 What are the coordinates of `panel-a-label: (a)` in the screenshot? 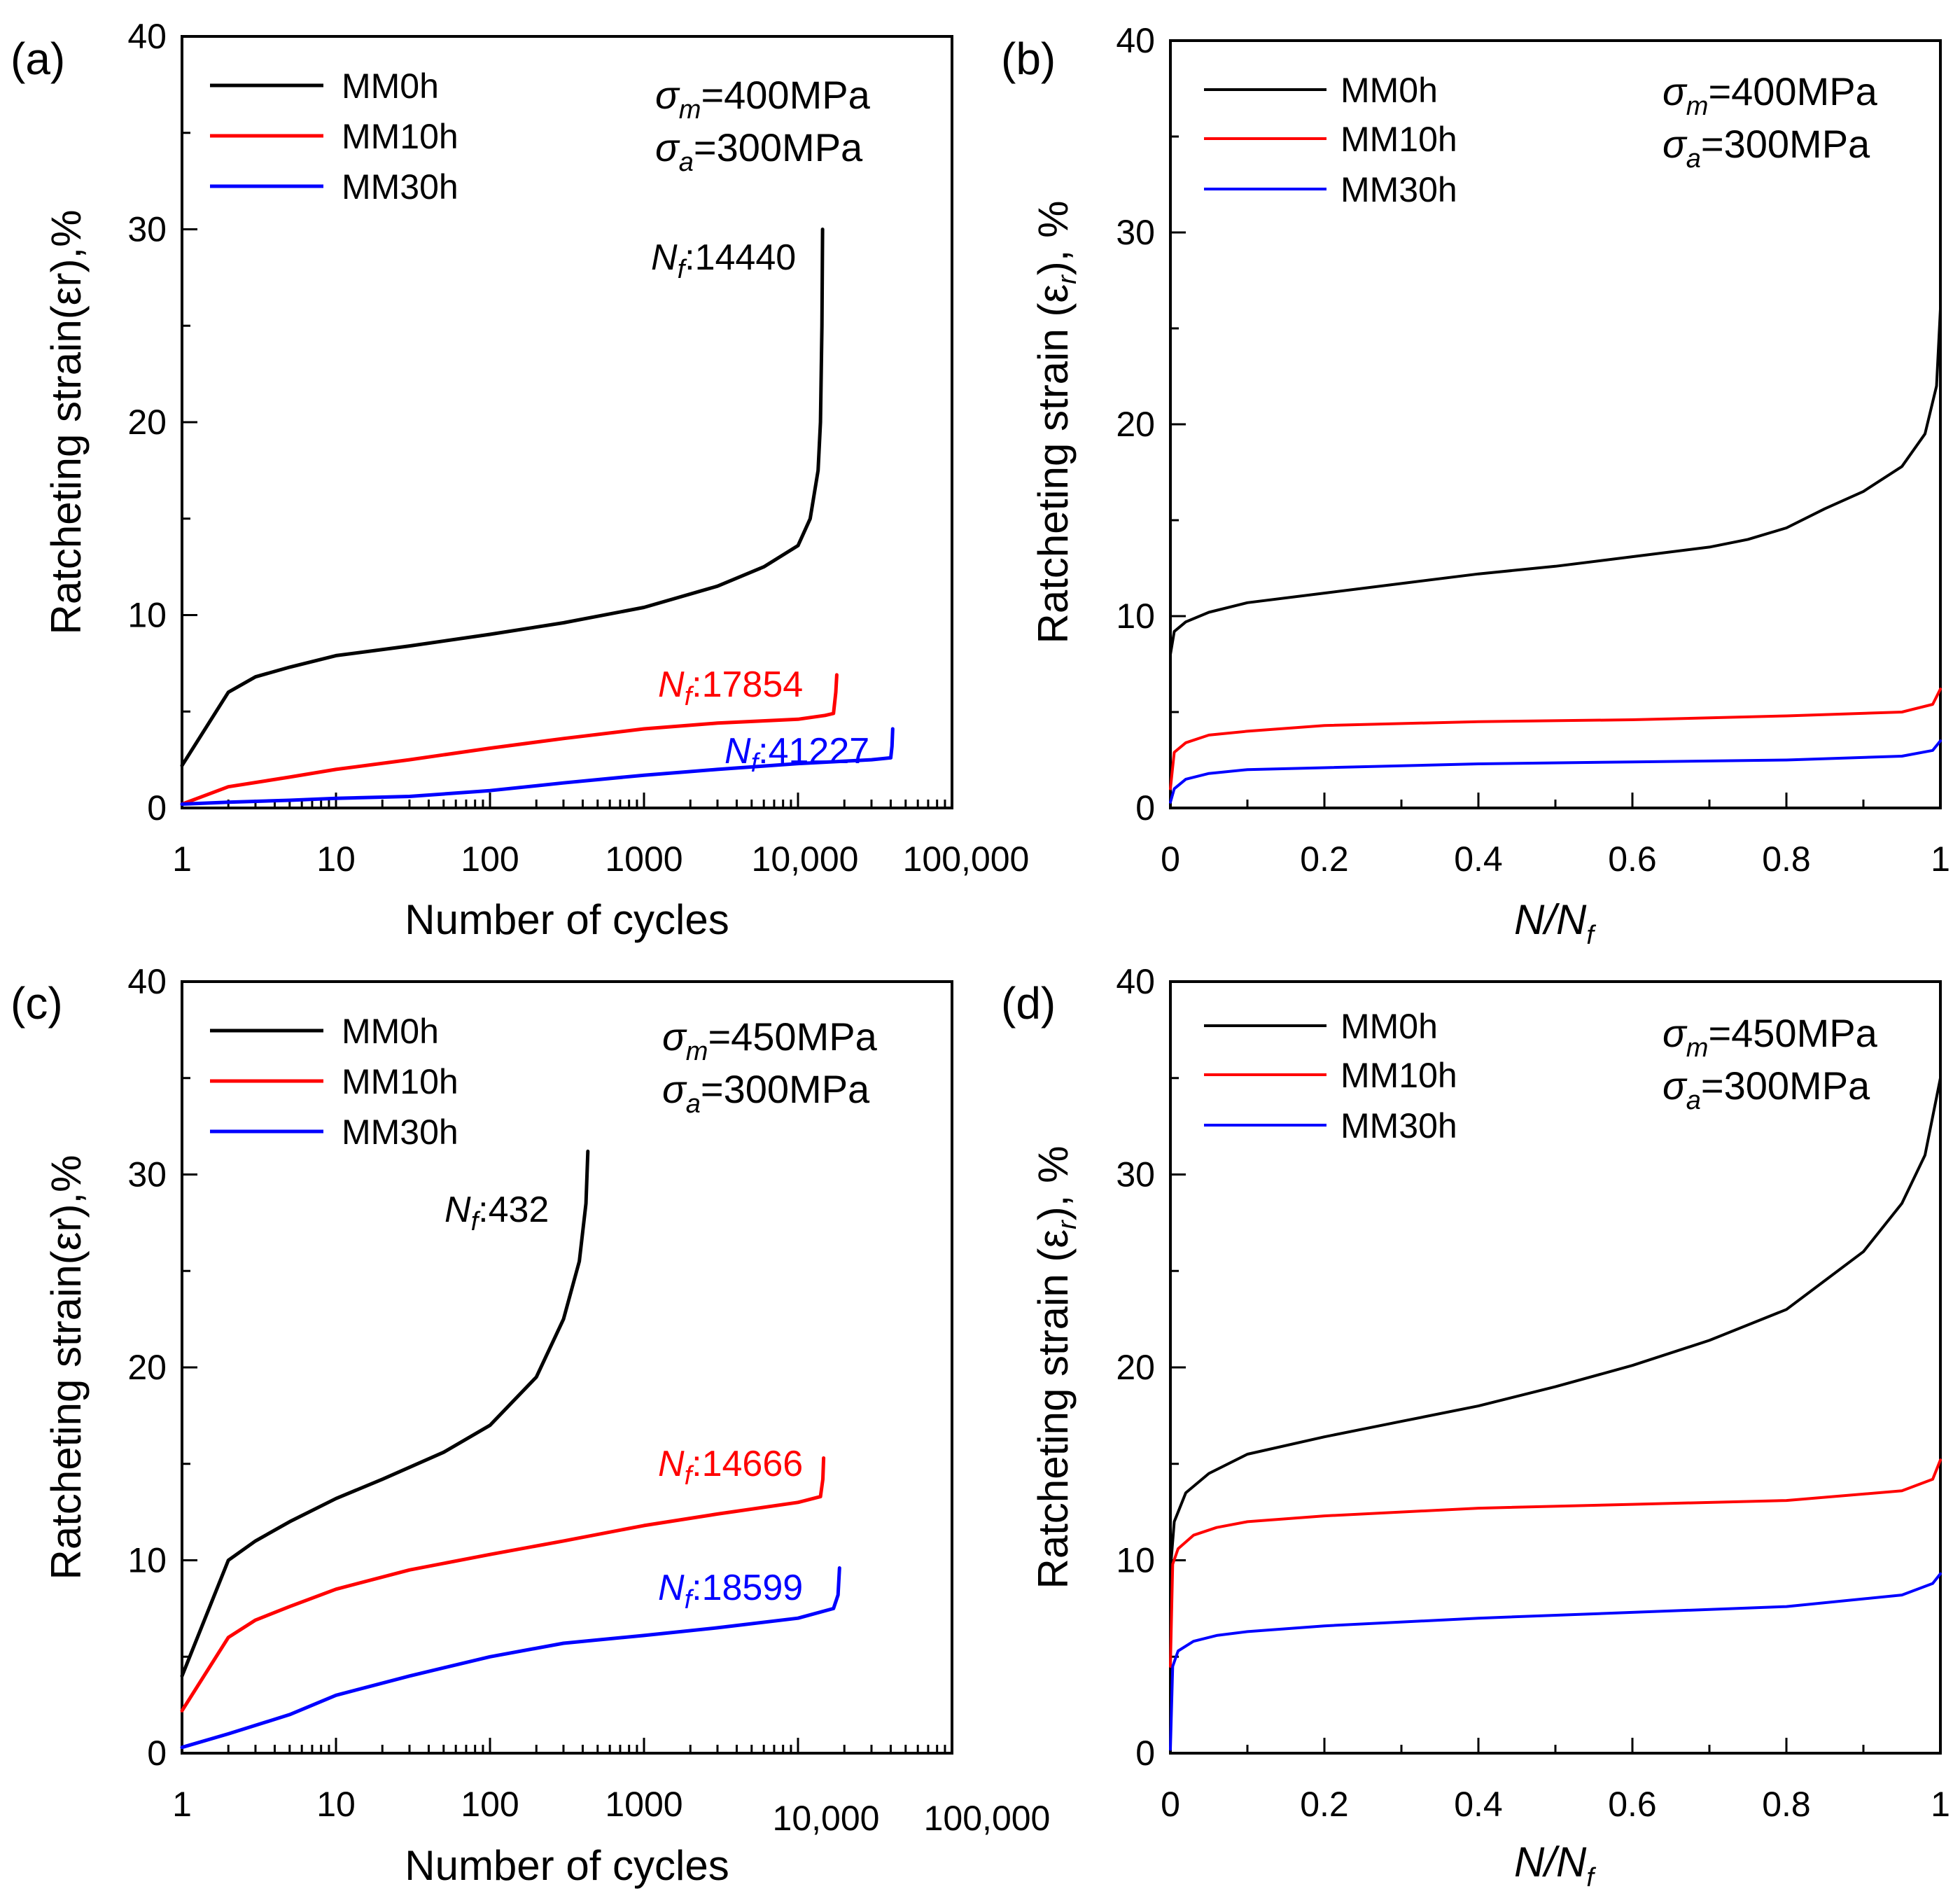 It's located at (37, 59).